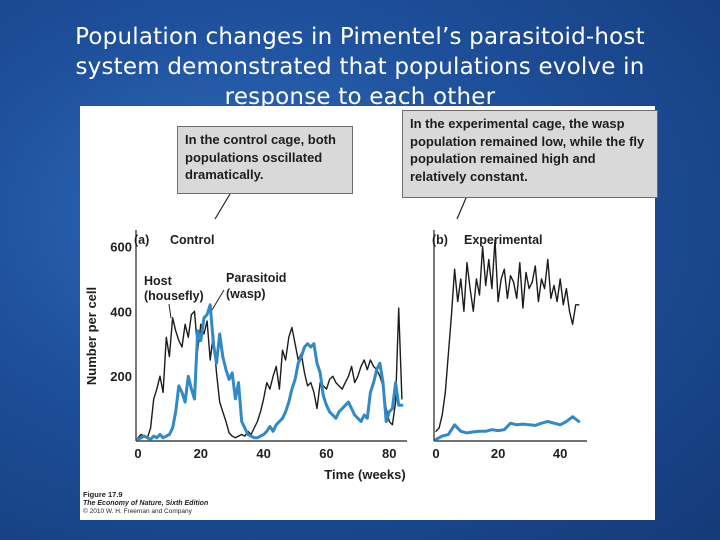 This screenshot has height=540, width=720. Describe the element at coordinates (461, 208) in the screenshot. I see `callout-experimental-pointer` at that location.